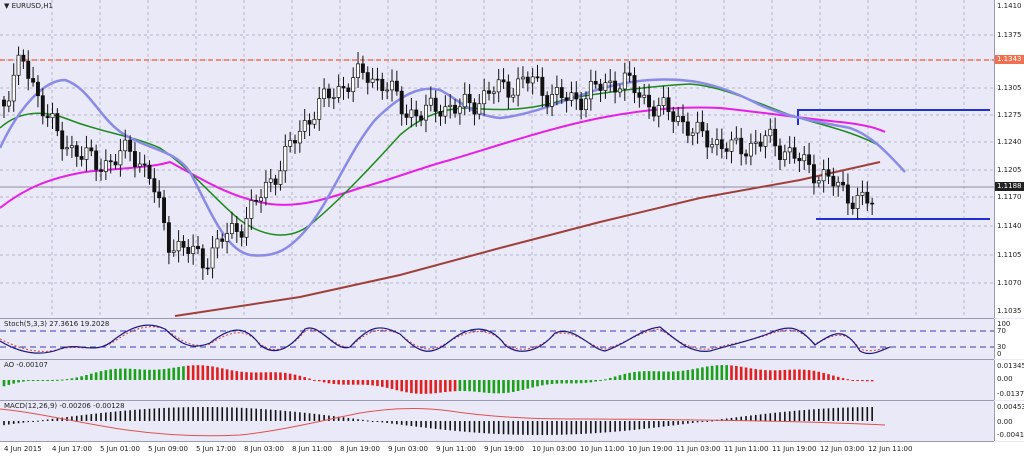  I want to click on macd-pane: MACD(12,26,9) -0.00206 -0.00128, so click(497, 421).